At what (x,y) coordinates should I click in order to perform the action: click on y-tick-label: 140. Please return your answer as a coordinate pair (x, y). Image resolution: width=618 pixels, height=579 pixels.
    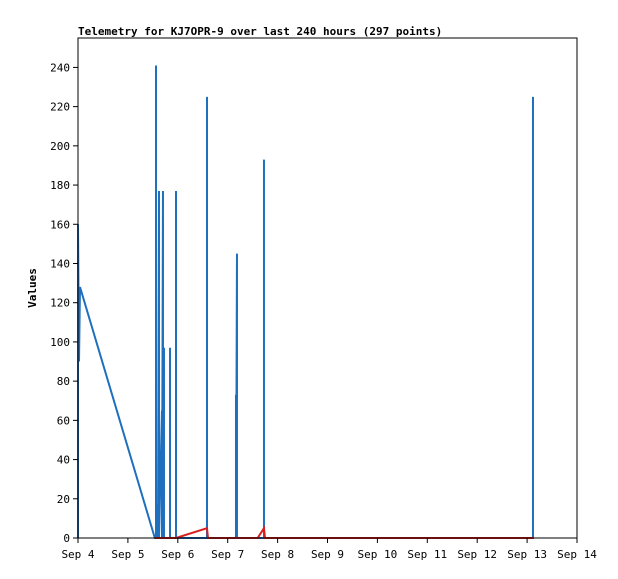
    Looking at the image, I should click on (60, 263).